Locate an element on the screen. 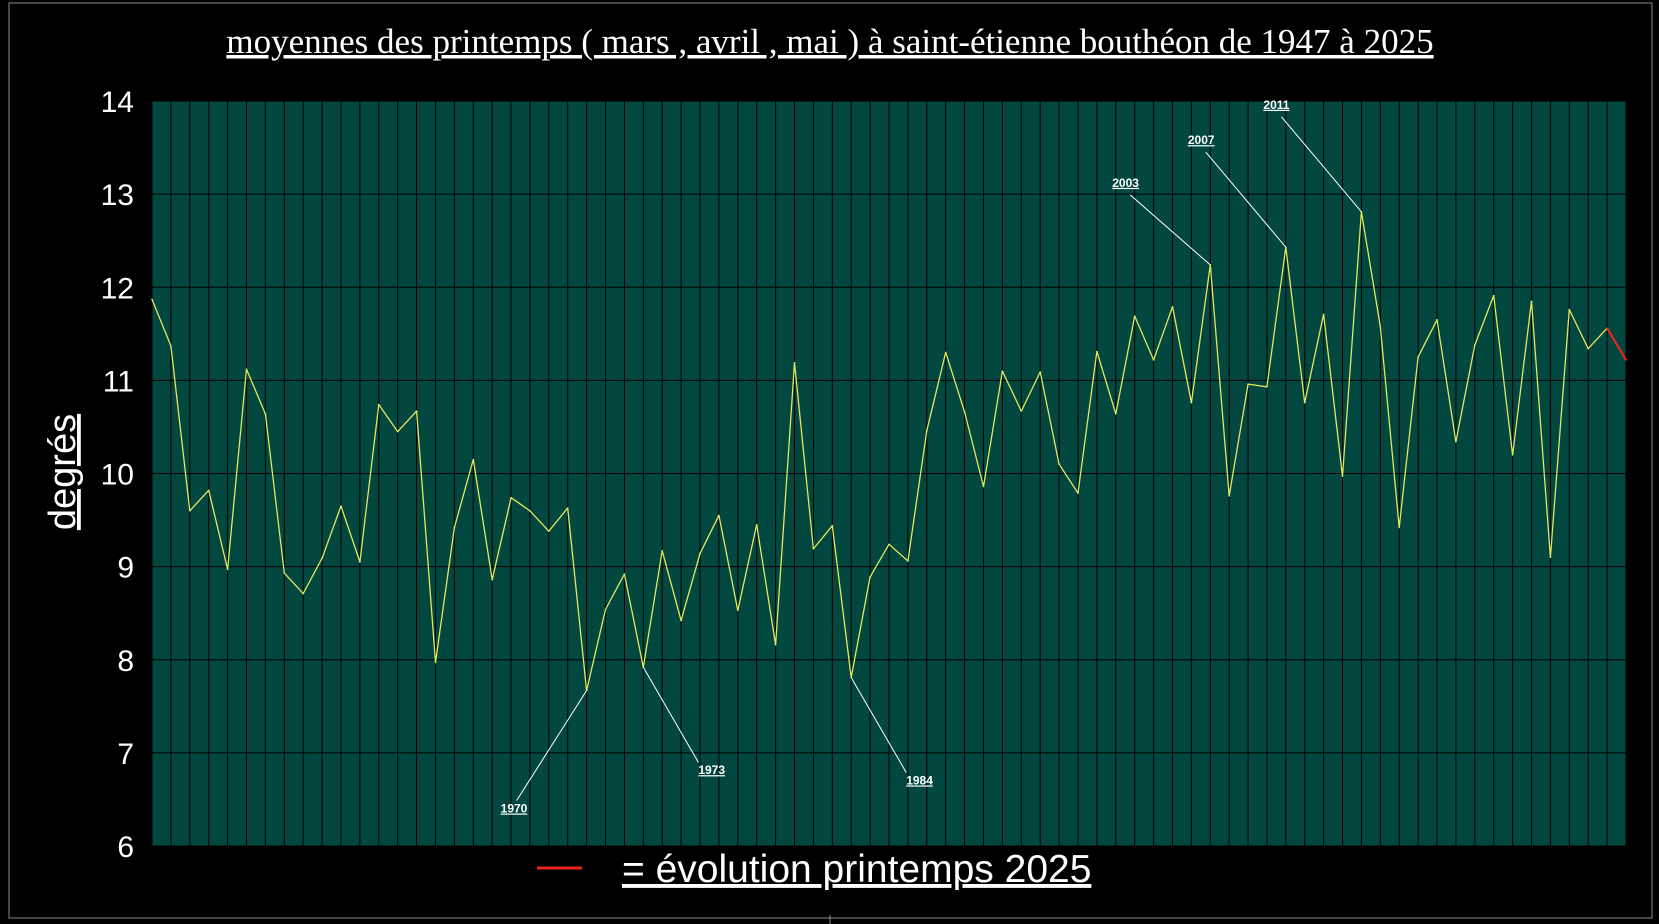 This screenshot has width=1659, height=924. annotation-label: 2007 is located at coordinates (1201, 140).